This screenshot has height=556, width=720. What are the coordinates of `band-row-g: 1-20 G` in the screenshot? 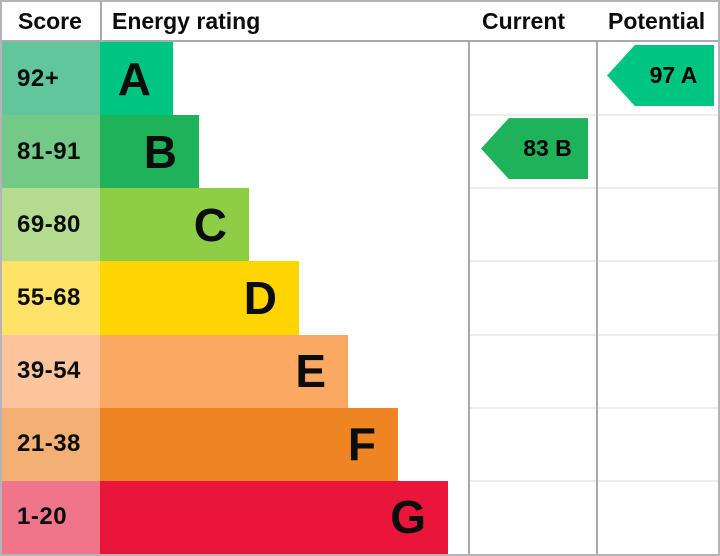 It's located at (360, 517).